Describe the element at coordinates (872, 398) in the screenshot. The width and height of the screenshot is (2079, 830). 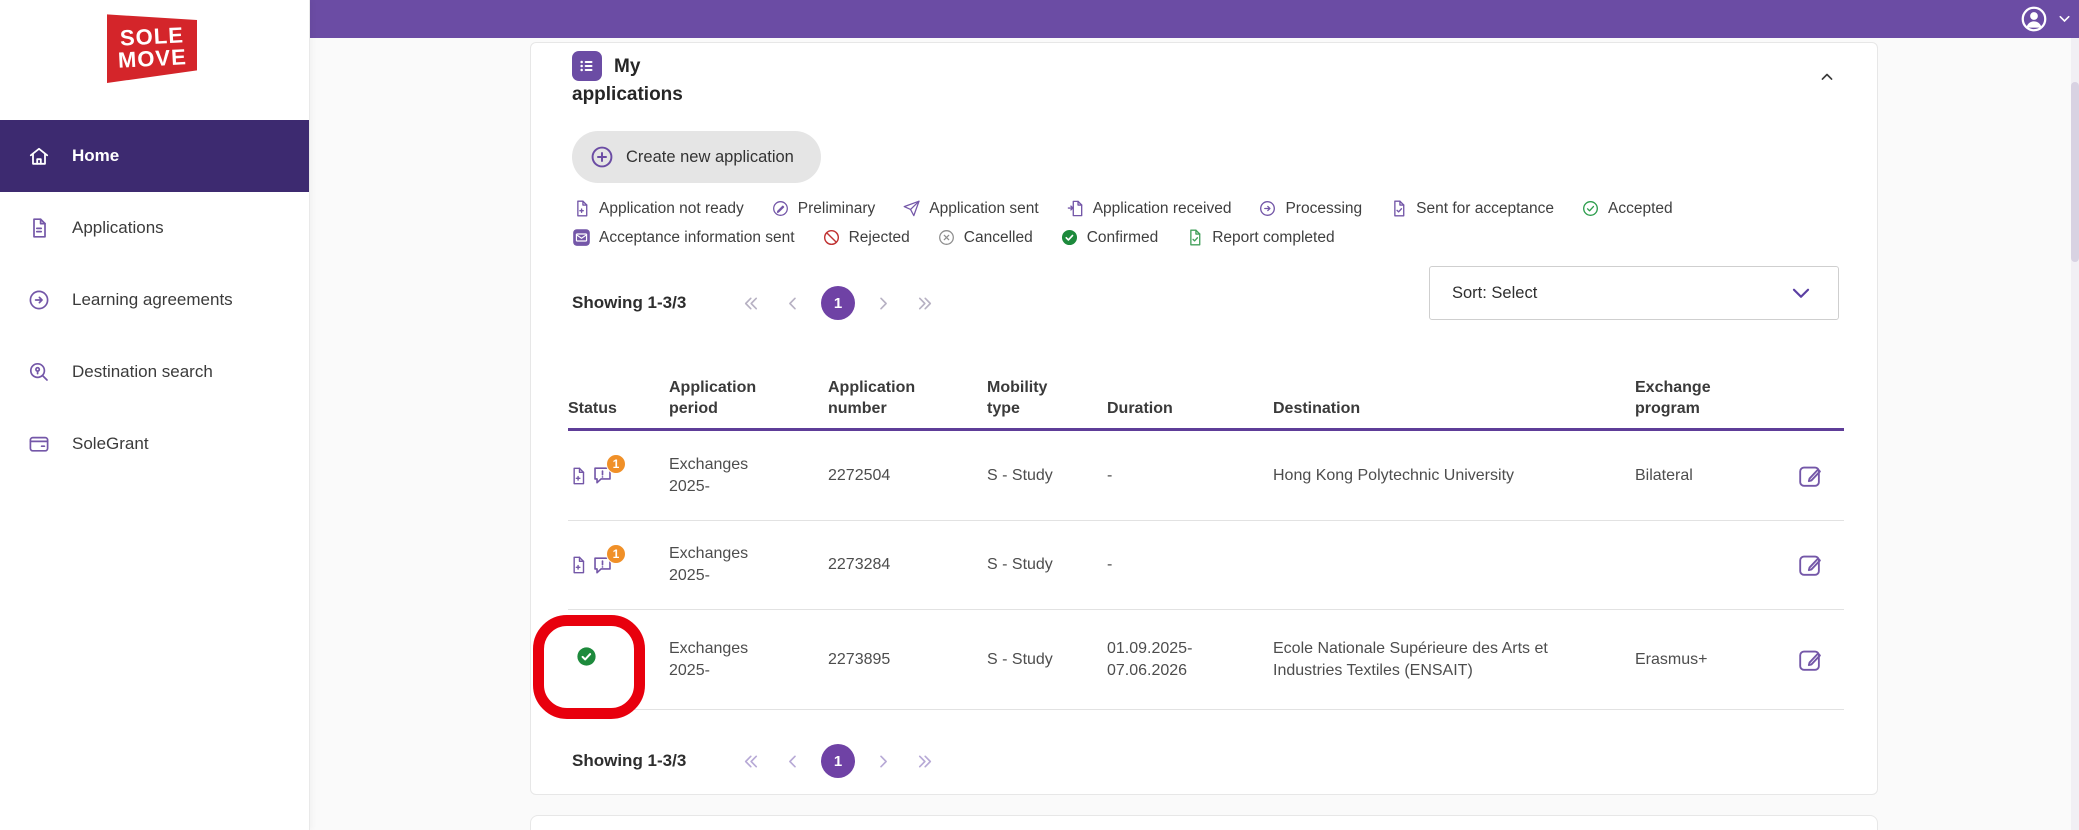
I see `column-header-application-number: Application number` at that location.